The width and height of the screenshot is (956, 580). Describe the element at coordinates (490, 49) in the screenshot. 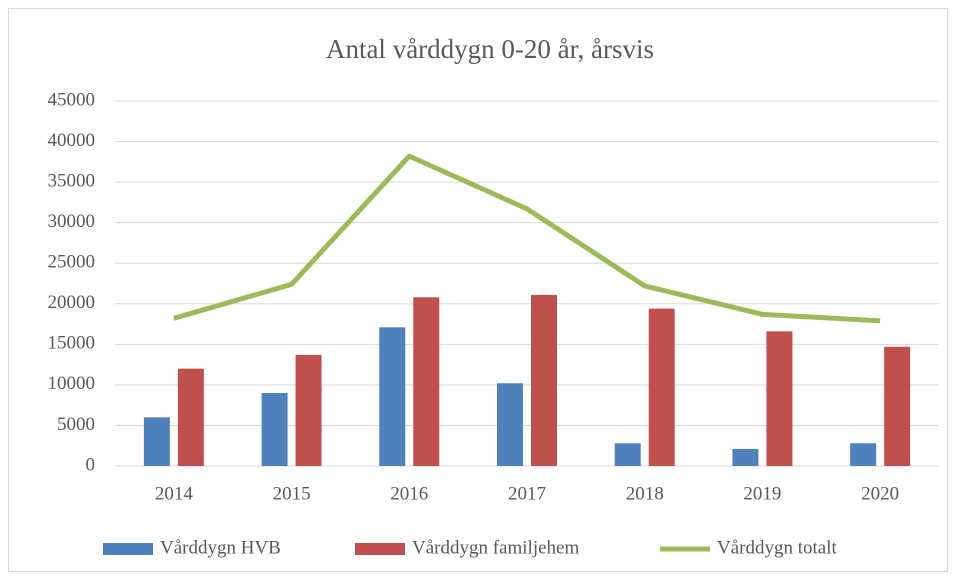

I see `chart-title: Antal vårddygn 0-20 år, årsvis` at that location.